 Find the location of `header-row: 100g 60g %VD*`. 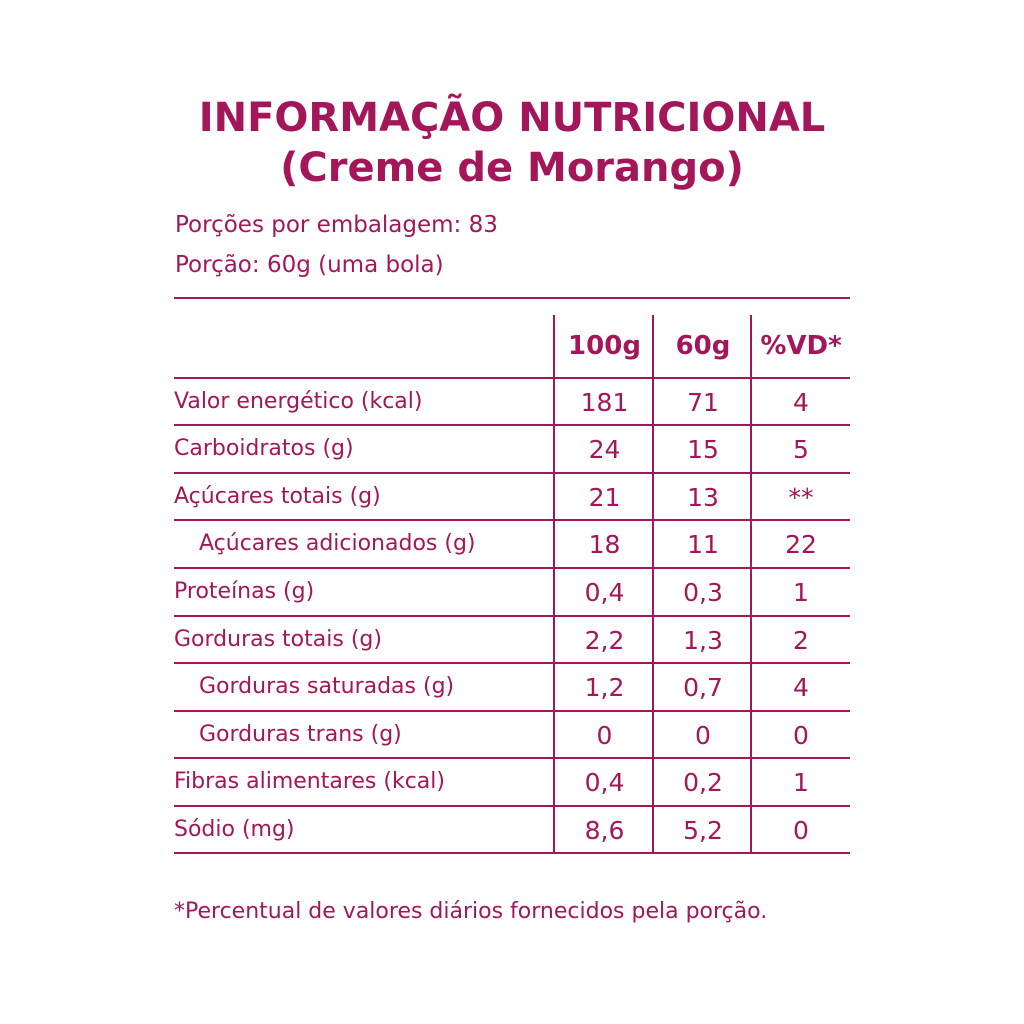

header-row: 100g 60g %VD* is located at coordinates (512, 338).